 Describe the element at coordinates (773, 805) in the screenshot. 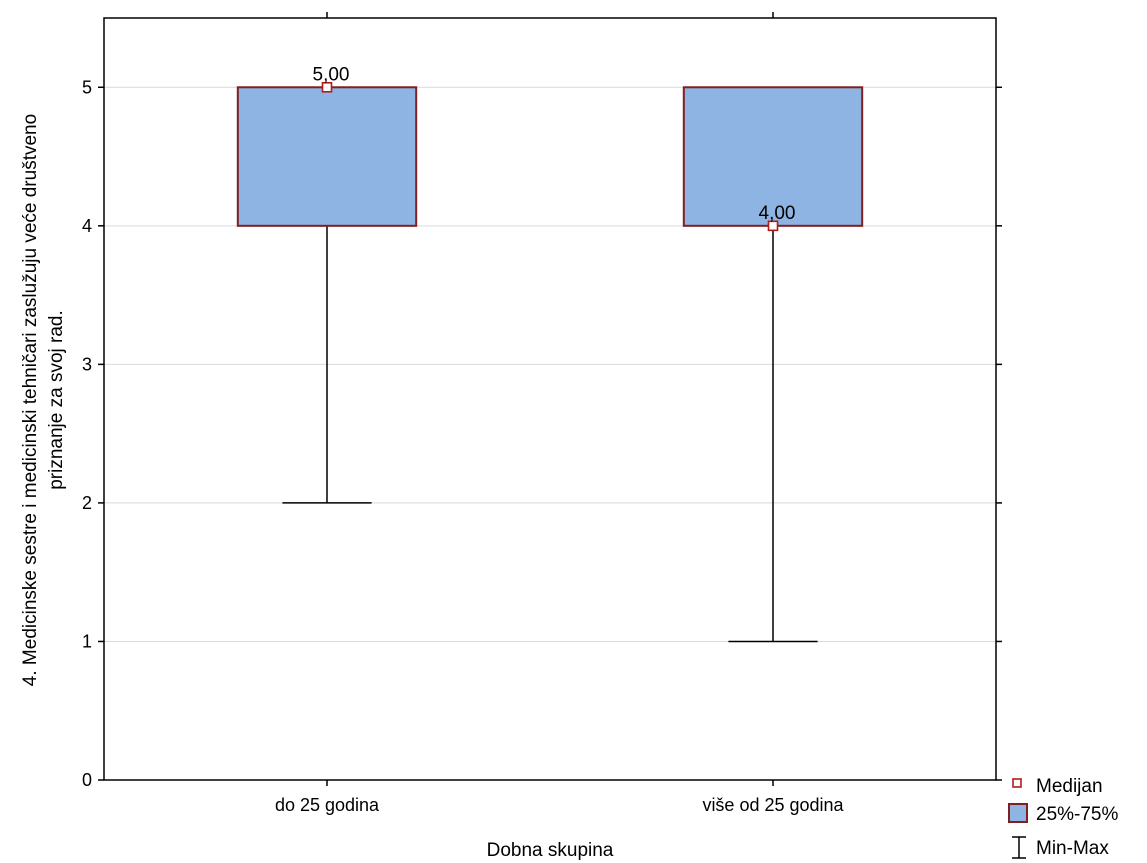

I see `x-tick-label: više od 25 godina` at that location.